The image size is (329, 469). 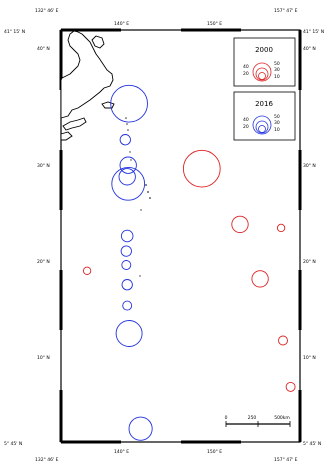 What do you see at coordinates (226, 418) in the screenshot?
I see `scale-label: 0` at bounding box center [226, 418].